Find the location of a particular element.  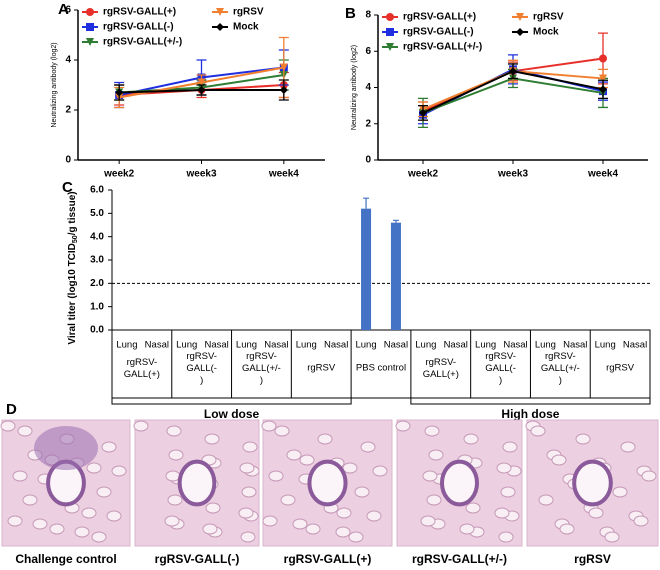

table-frame is located at coordinates (381, 364).